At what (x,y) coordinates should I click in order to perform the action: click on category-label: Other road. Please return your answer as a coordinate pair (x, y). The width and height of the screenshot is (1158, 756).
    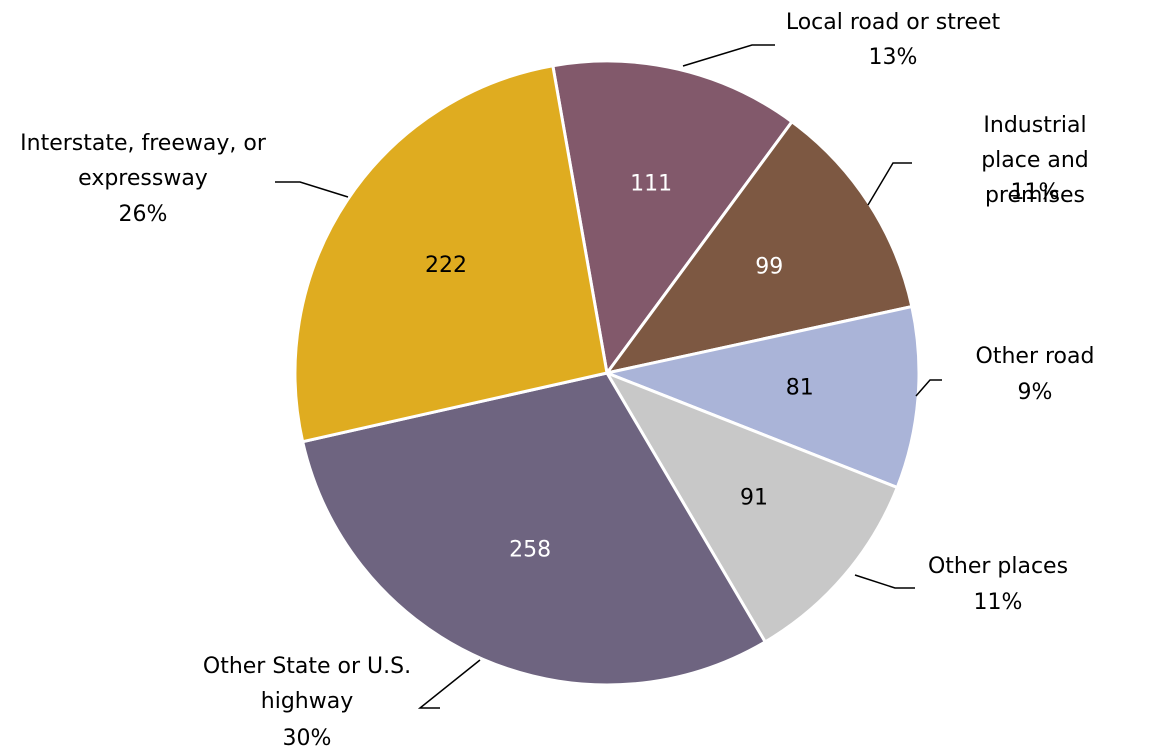
    Looking at the image, I should click on (1035, 356).